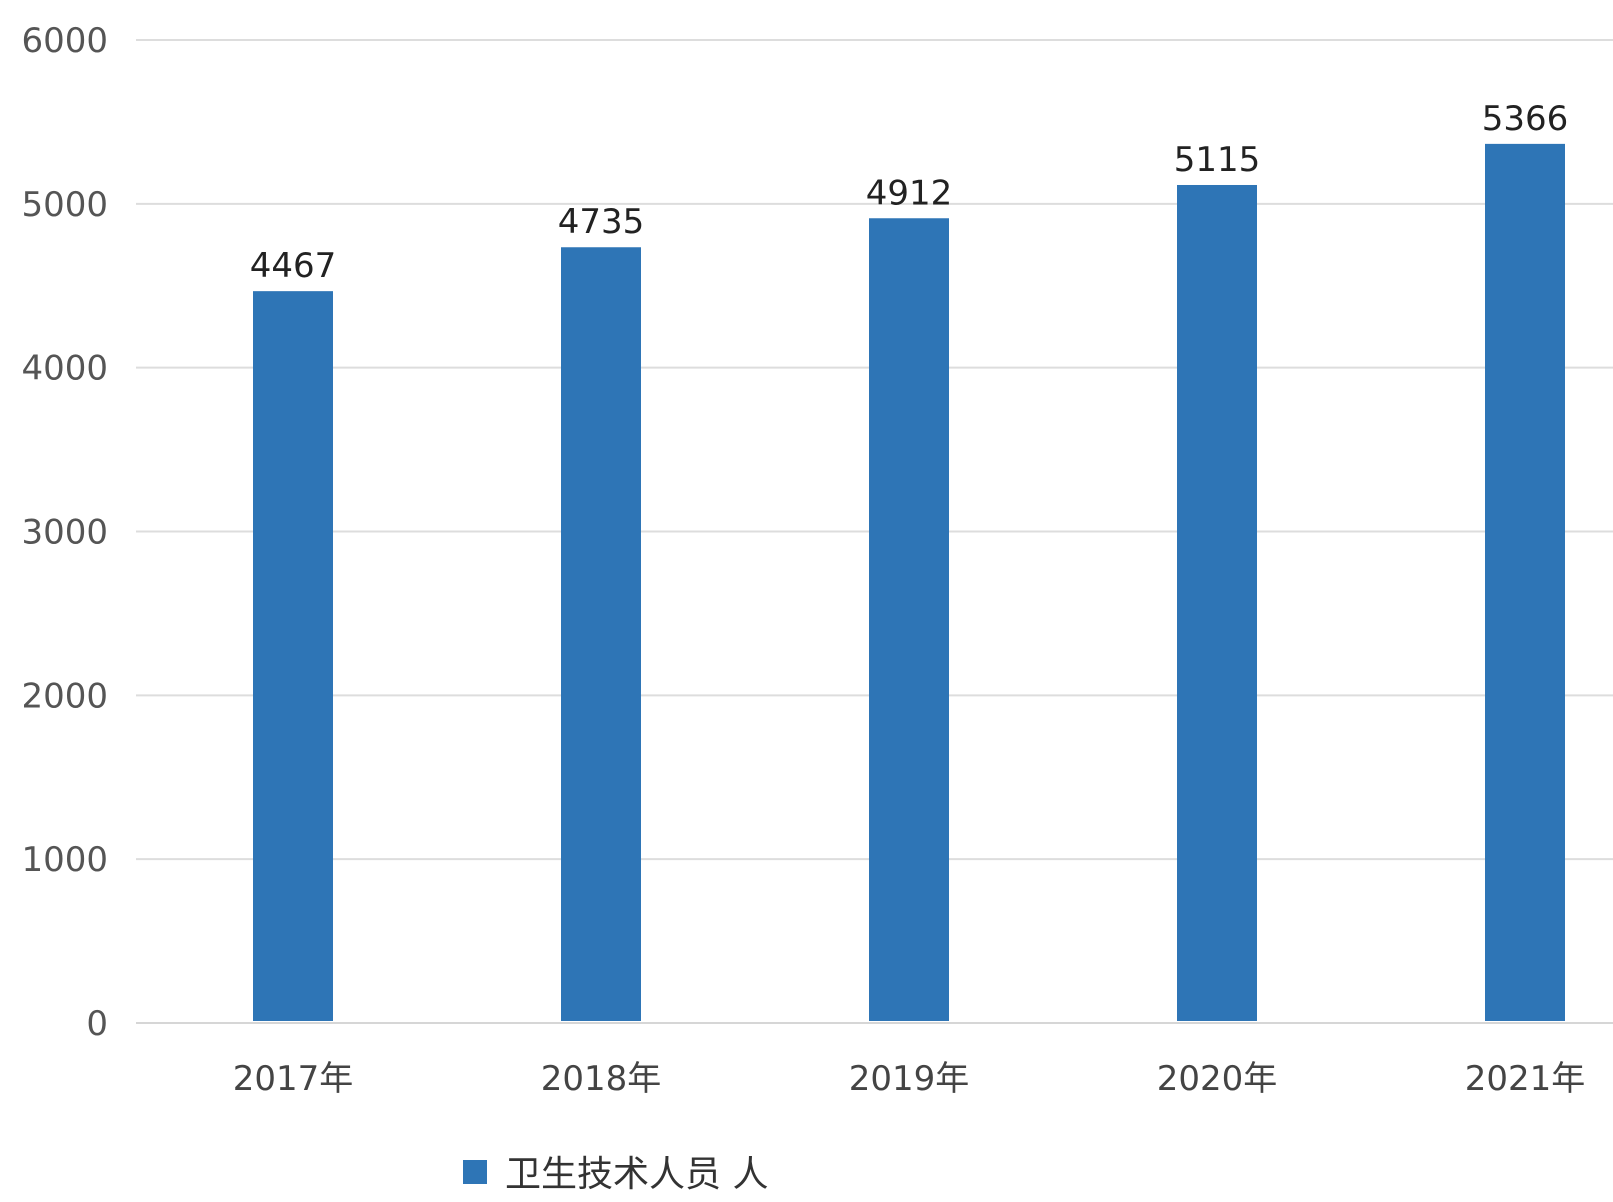 This screenshot has height=1202, width=1613. What do you see at coordinates (1217, 1079) in the screenshot?
I see `x-tick-label-3: 2020年` at bounding box center [1217, 1079].